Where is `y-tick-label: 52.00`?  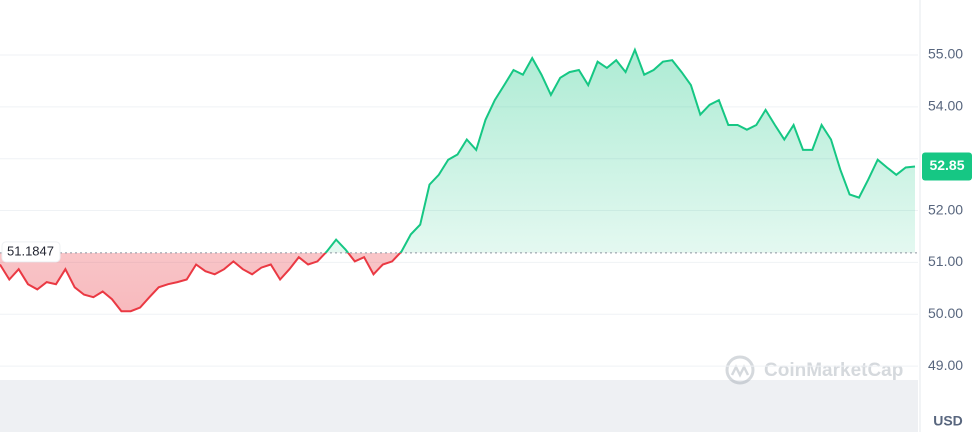 y-tick-label: 52.00 is located at coordinates (945, 209).